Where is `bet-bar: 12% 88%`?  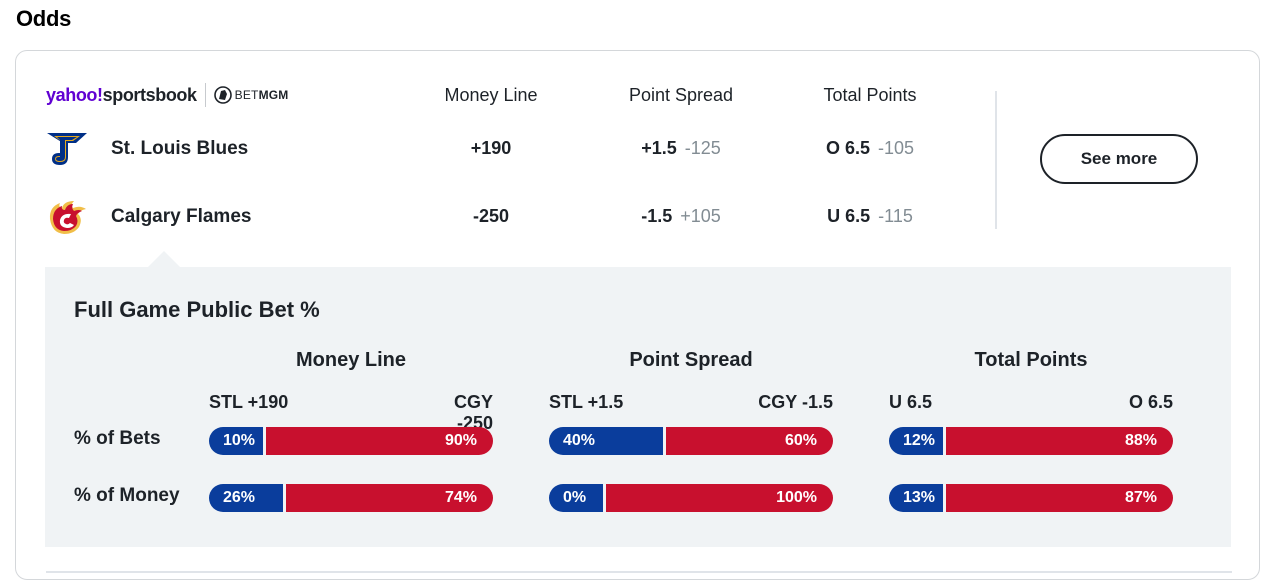
bet-bar: 12% 88% is located at coordinates (1031, 441).